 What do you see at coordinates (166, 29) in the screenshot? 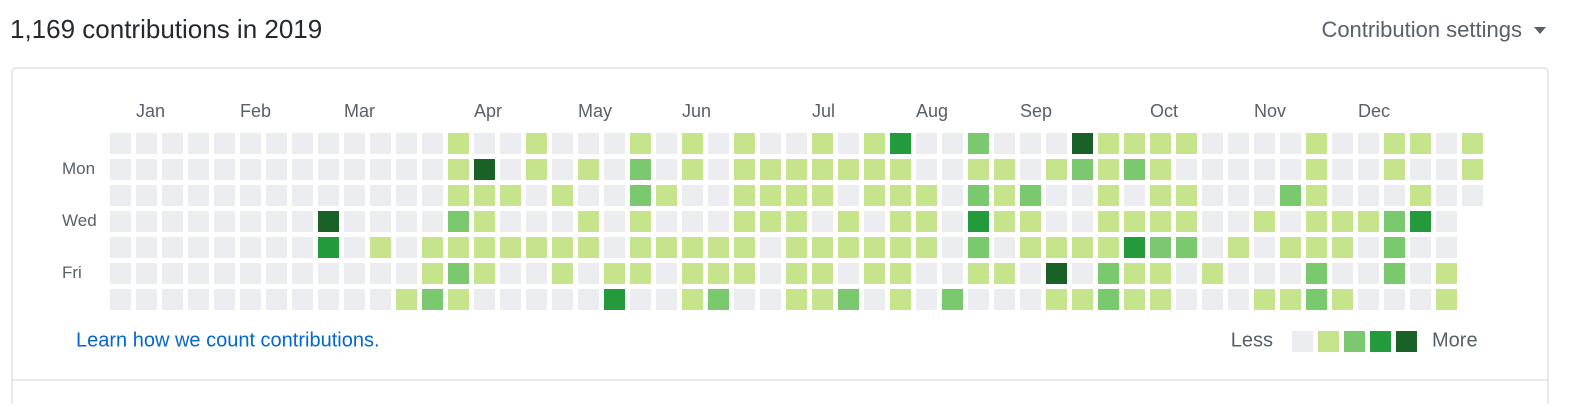
I see `title: 1,169 contributions in 2019` at bounding box center [166, 29].